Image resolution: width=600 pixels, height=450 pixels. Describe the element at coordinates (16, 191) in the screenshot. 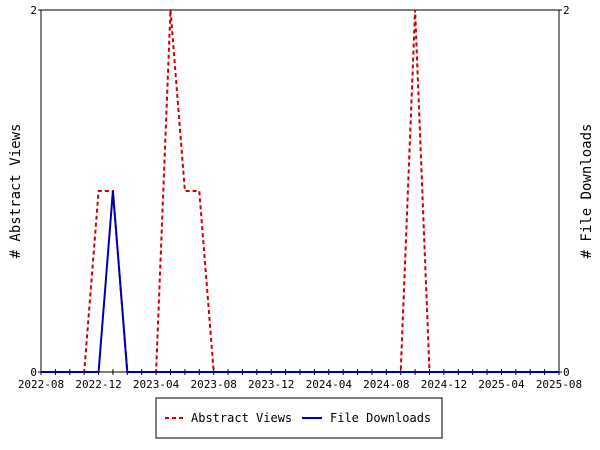

I see `y-left-axis-title: # Abstract Views` at that location.